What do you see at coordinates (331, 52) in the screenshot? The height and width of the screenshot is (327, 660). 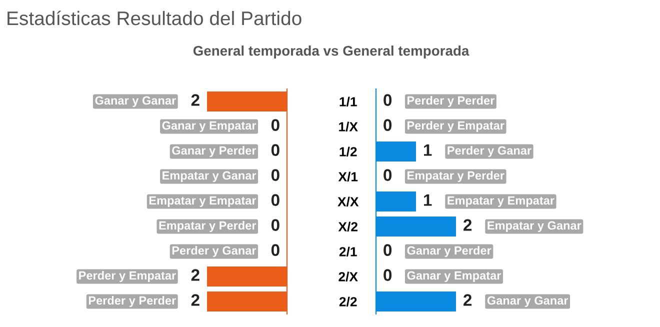 I see `text: General temporada vs General temporada` at bounding box center [331, 52].